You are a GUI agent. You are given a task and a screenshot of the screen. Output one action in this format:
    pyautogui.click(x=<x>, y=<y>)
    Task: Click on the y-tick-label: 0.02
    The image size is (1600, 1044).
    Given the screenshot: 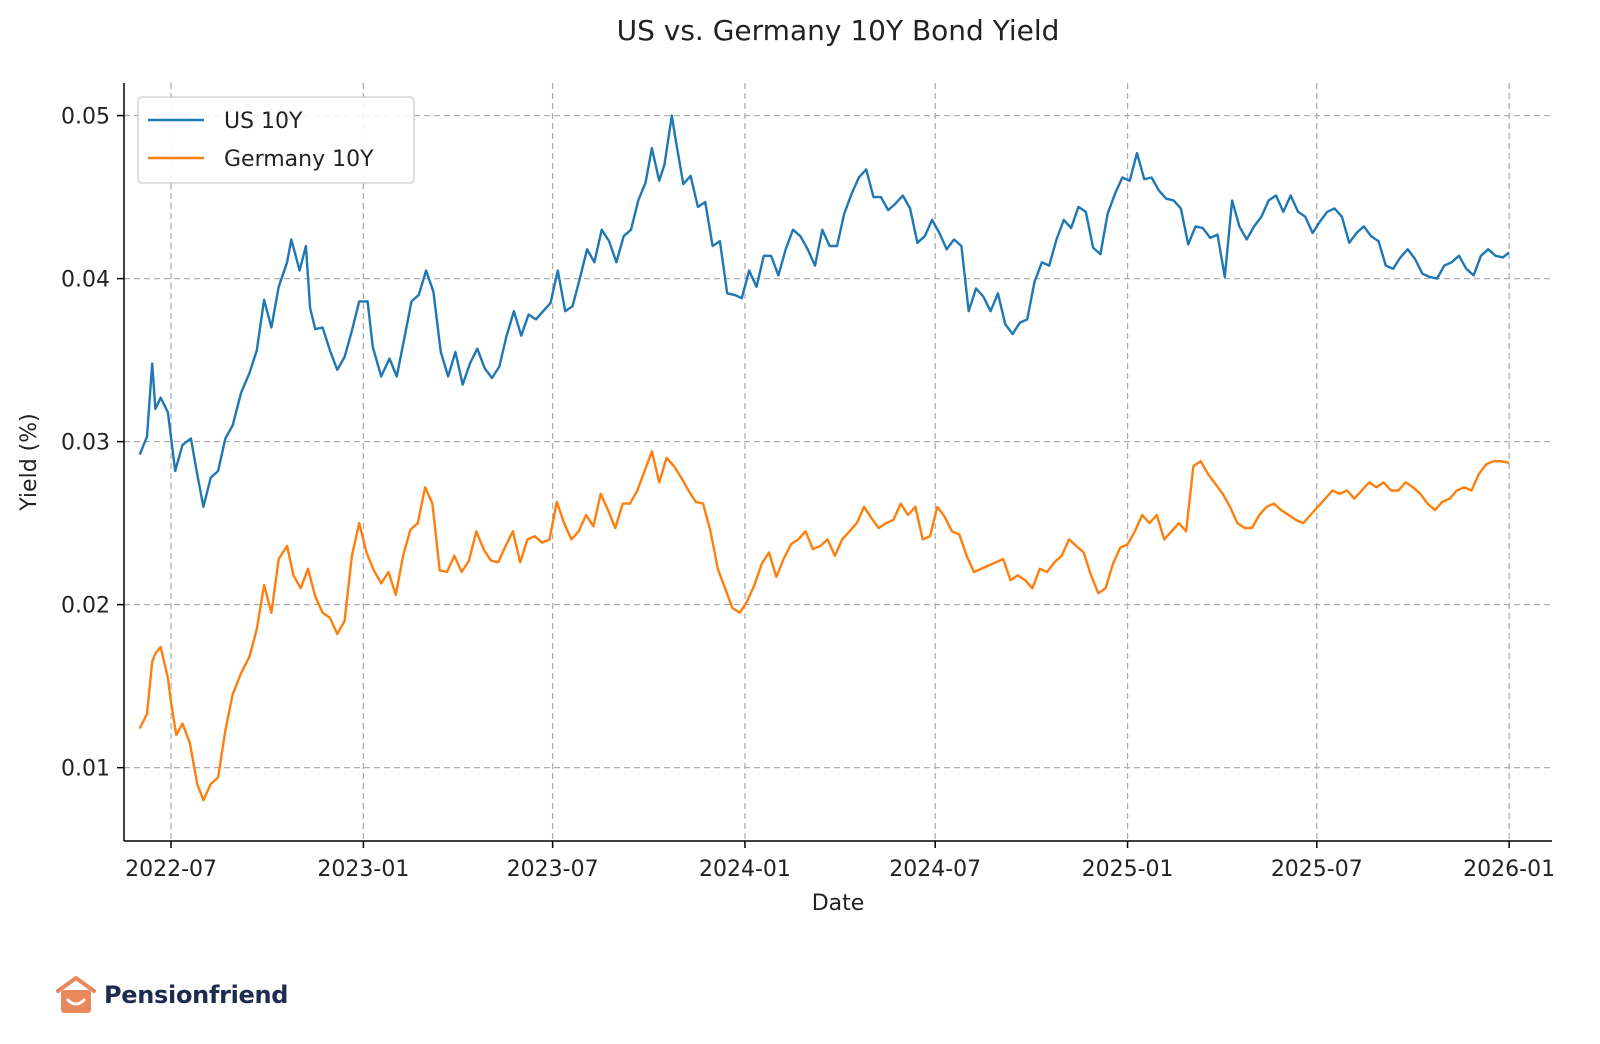 What is the action you would take?
    pyautogui.click(x=85, y=606)
    